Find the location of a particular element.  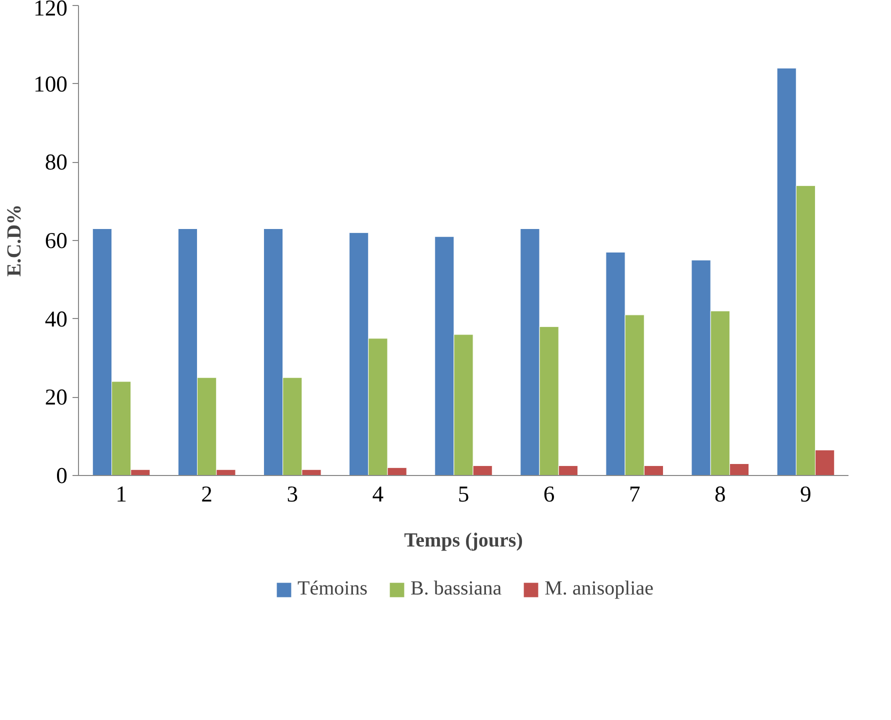

x-tick-label: 3 is located at coordinates (292, 494).